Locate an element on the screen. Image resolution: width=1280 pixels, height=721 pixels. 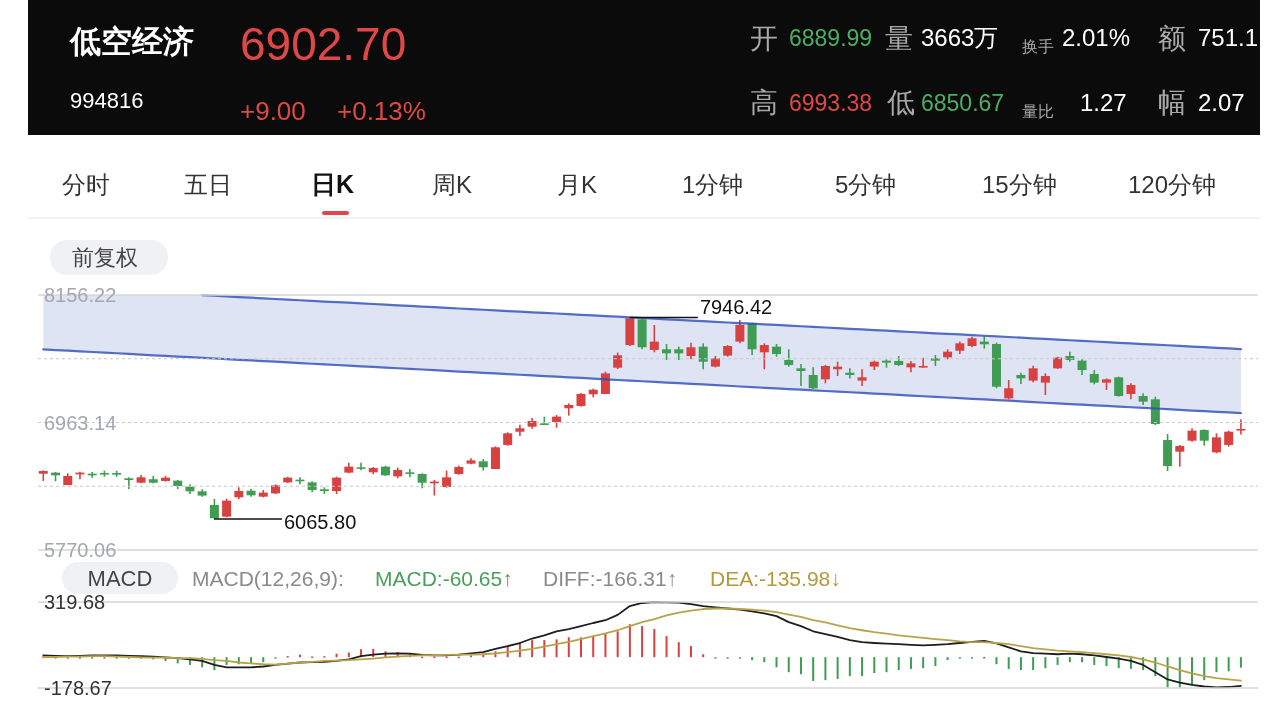
text: MACD:-60.65↑ is located at coordinates (444, 578).